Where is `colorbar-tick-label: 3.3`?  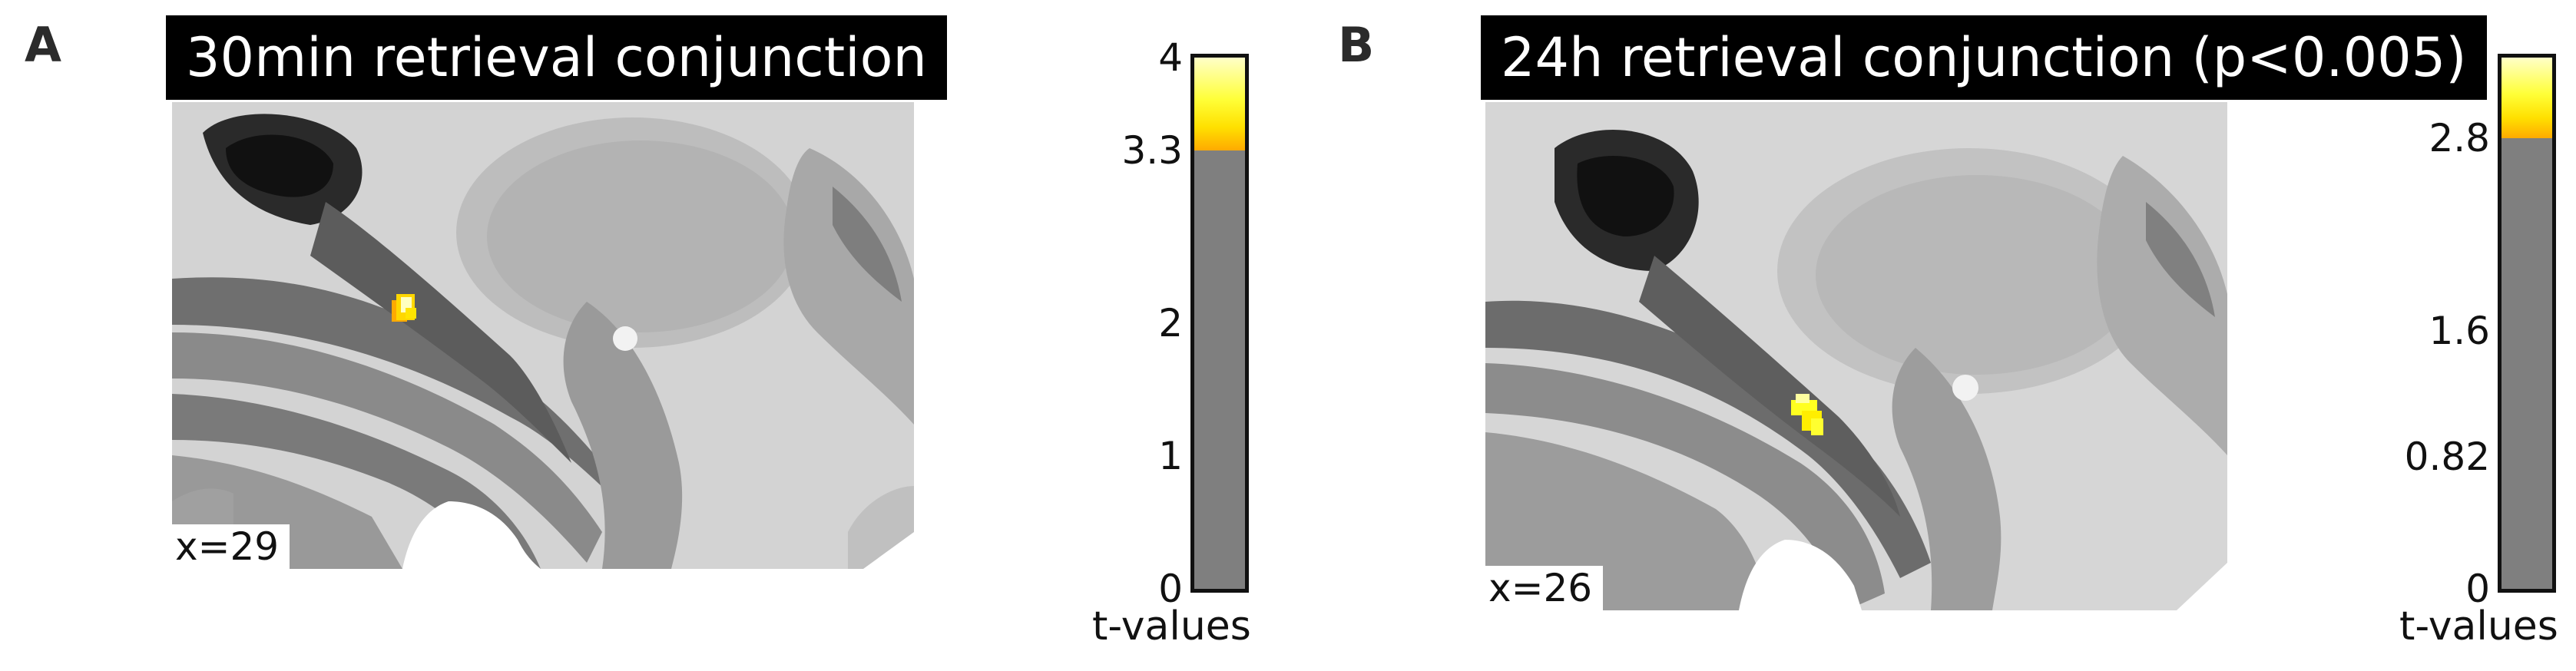
colorbar-tick-label: 3.3 is located at coordinates (1152, 151).